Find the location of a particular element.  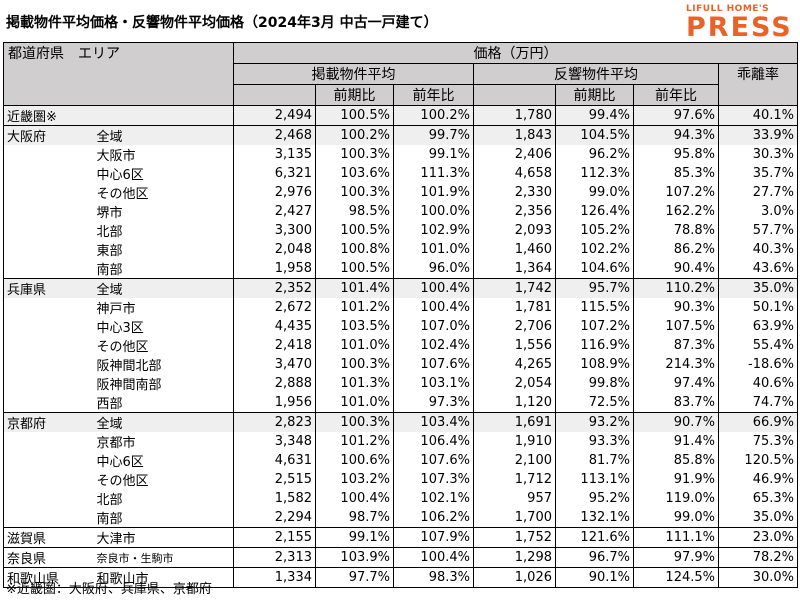

value-cell-ry: 110.2% is located at coordinates (676, 288).